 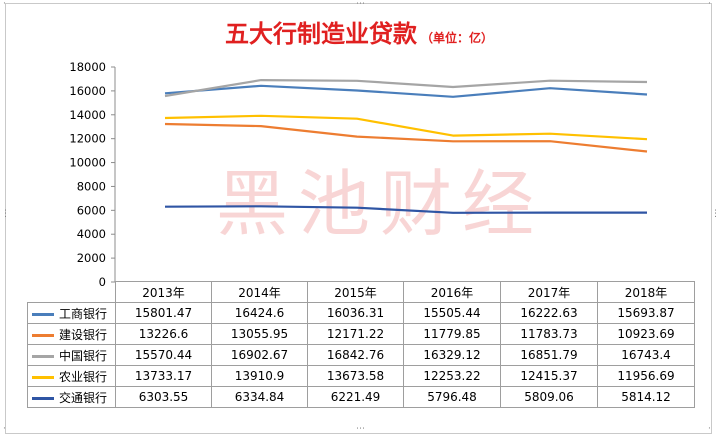 I want to click on x-tick-label: 2013年, so click(x=163, y=292).